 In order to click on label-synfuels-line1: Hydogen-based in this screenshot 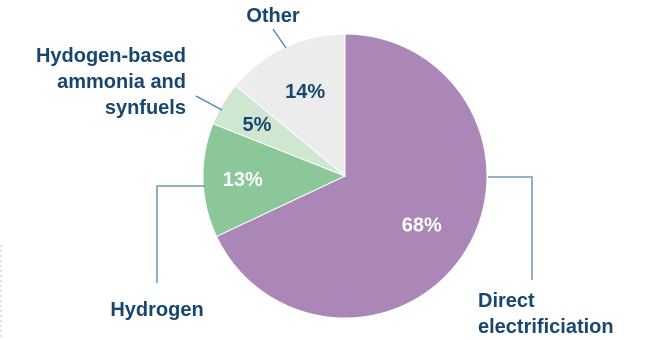, I will do `click(111, 56)`.